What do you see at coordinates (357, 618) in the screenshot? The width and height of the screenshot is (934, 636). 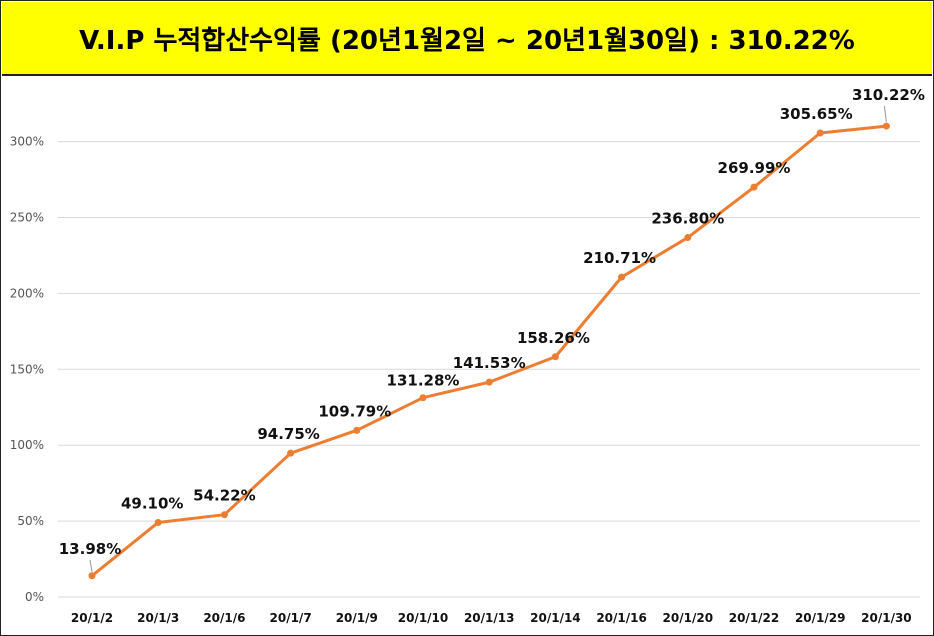 I see `x-tick-label: 20/1/9` at bounding box center [357, 618].